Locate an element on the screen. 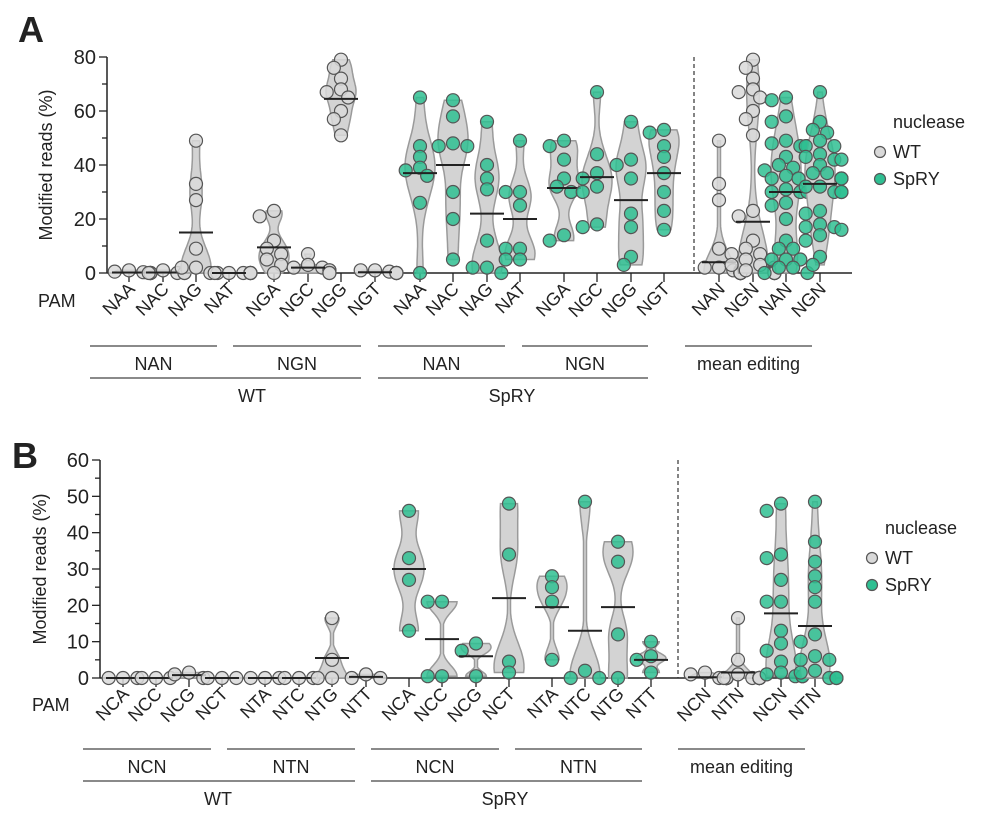 The height and width of the screenshot is (823, 1007). x-tick-label: NGN is located at coordinates (808, 300).